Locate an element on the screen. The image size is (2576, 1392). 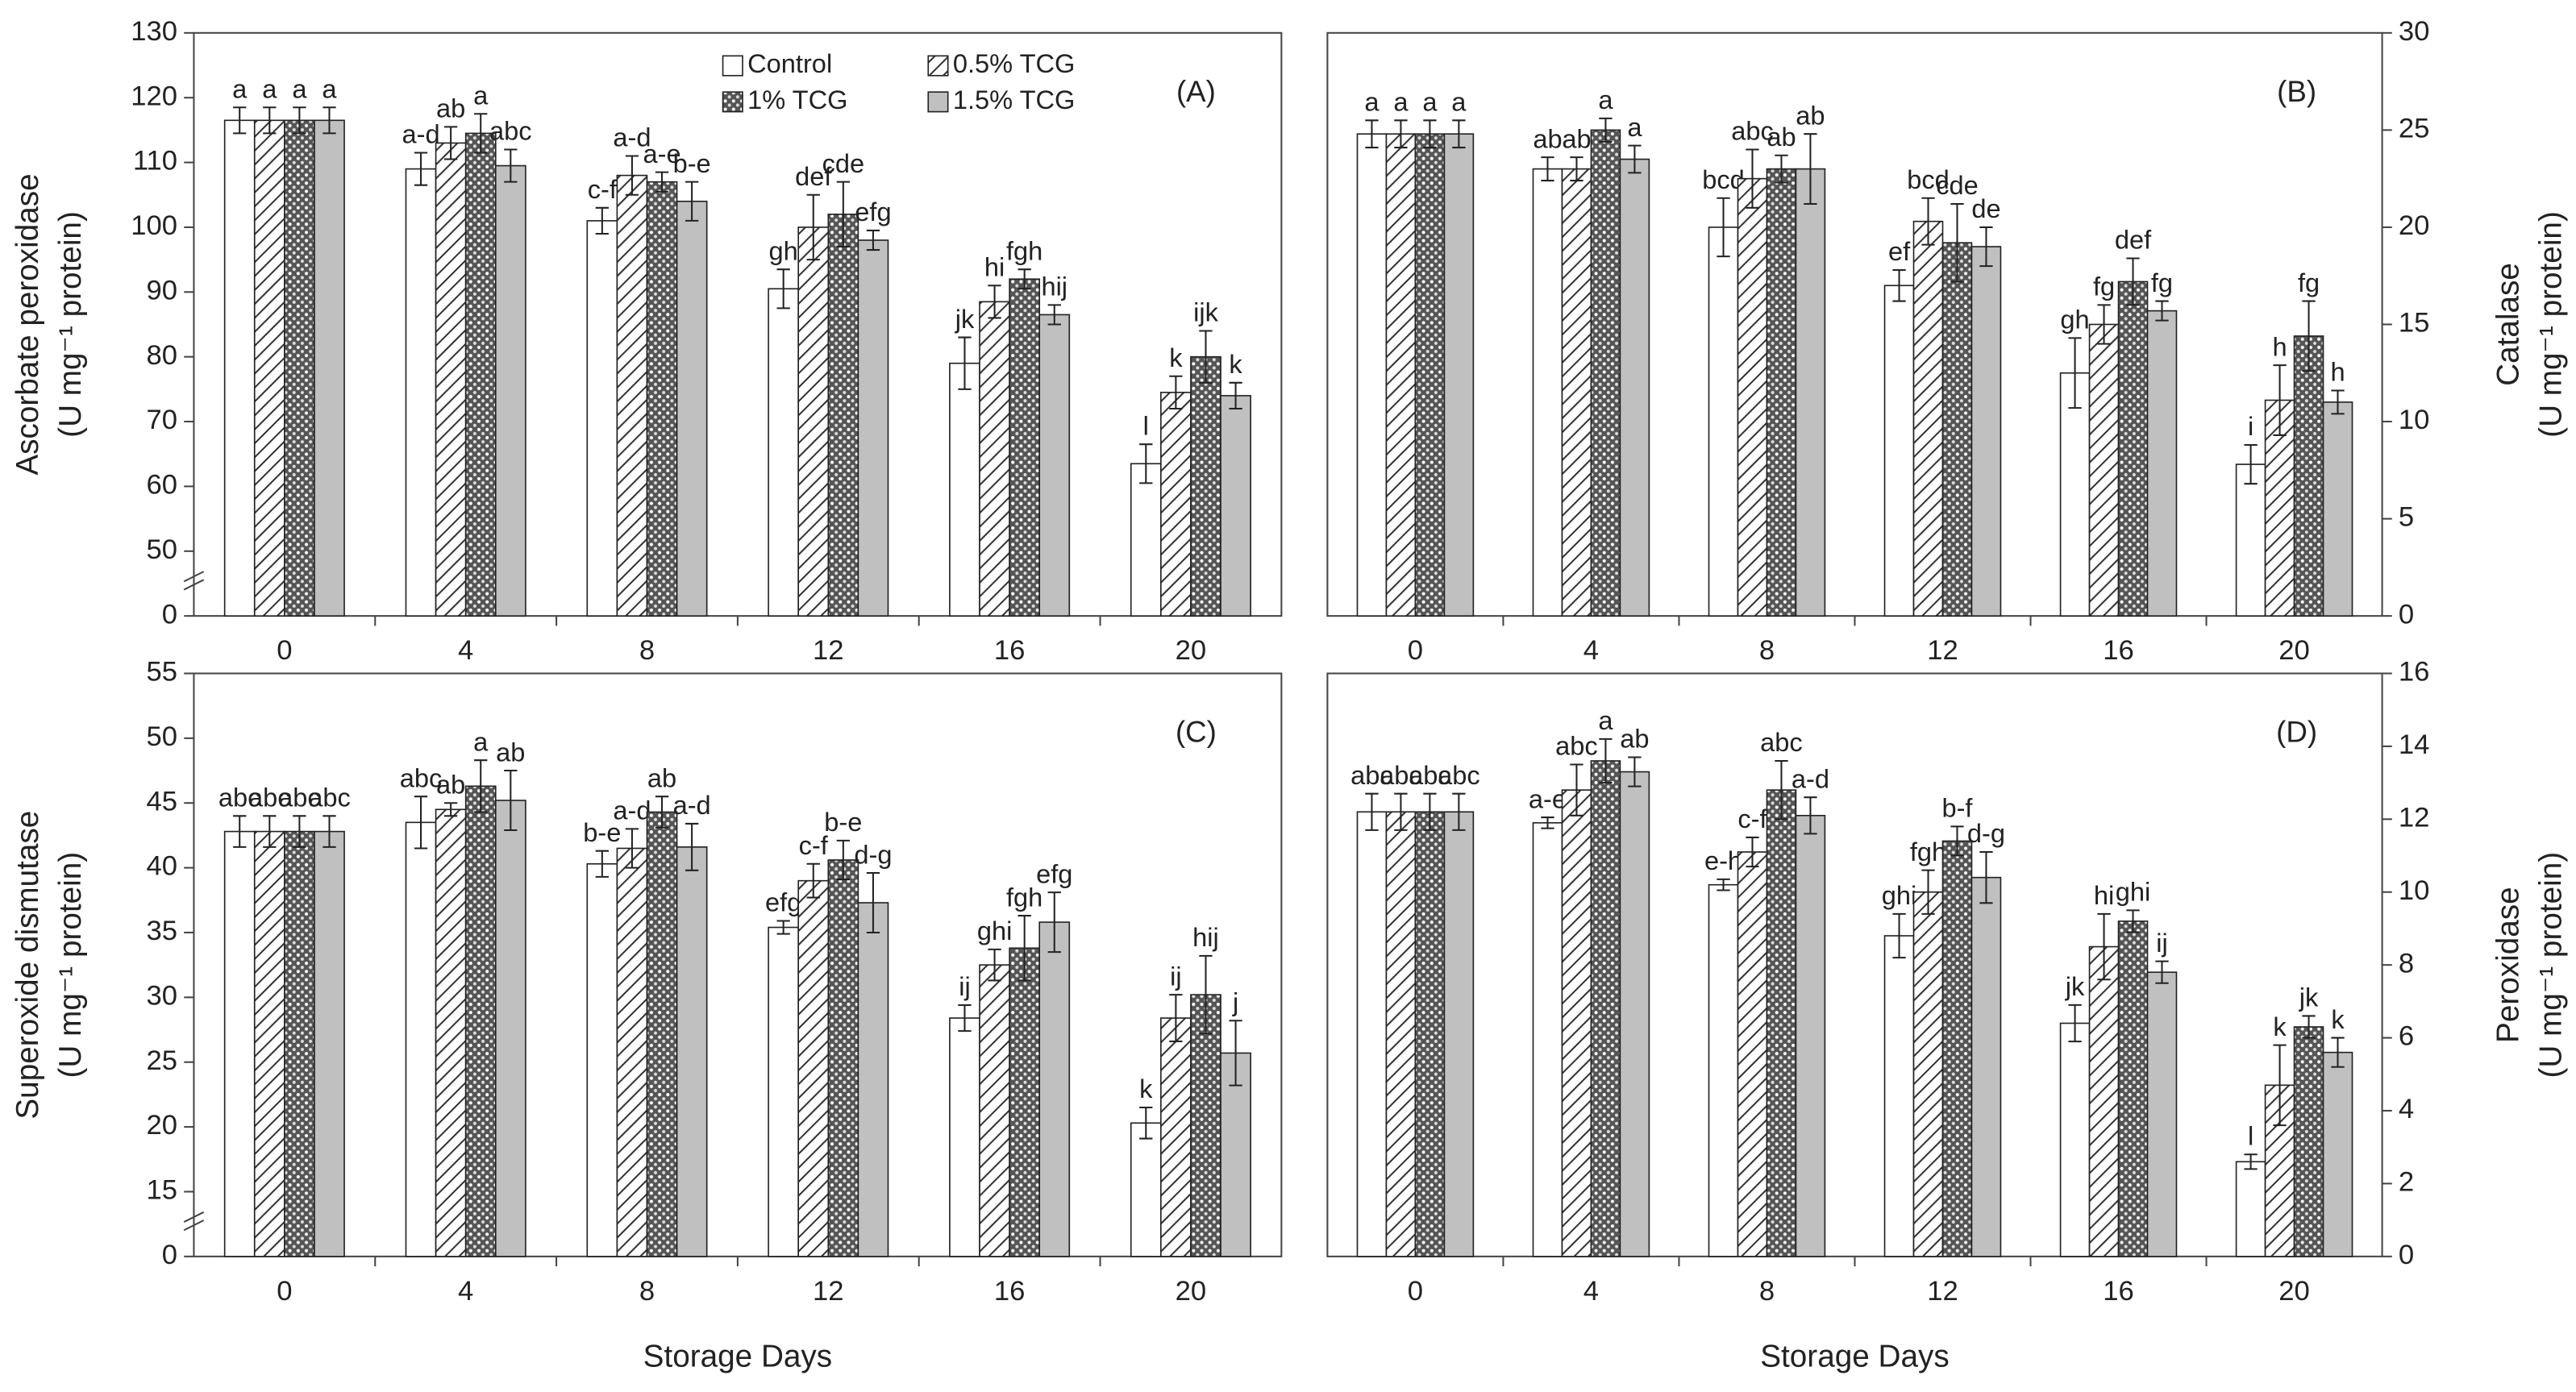
x-tick-label: 8 is located at coordinates (647, 1291).